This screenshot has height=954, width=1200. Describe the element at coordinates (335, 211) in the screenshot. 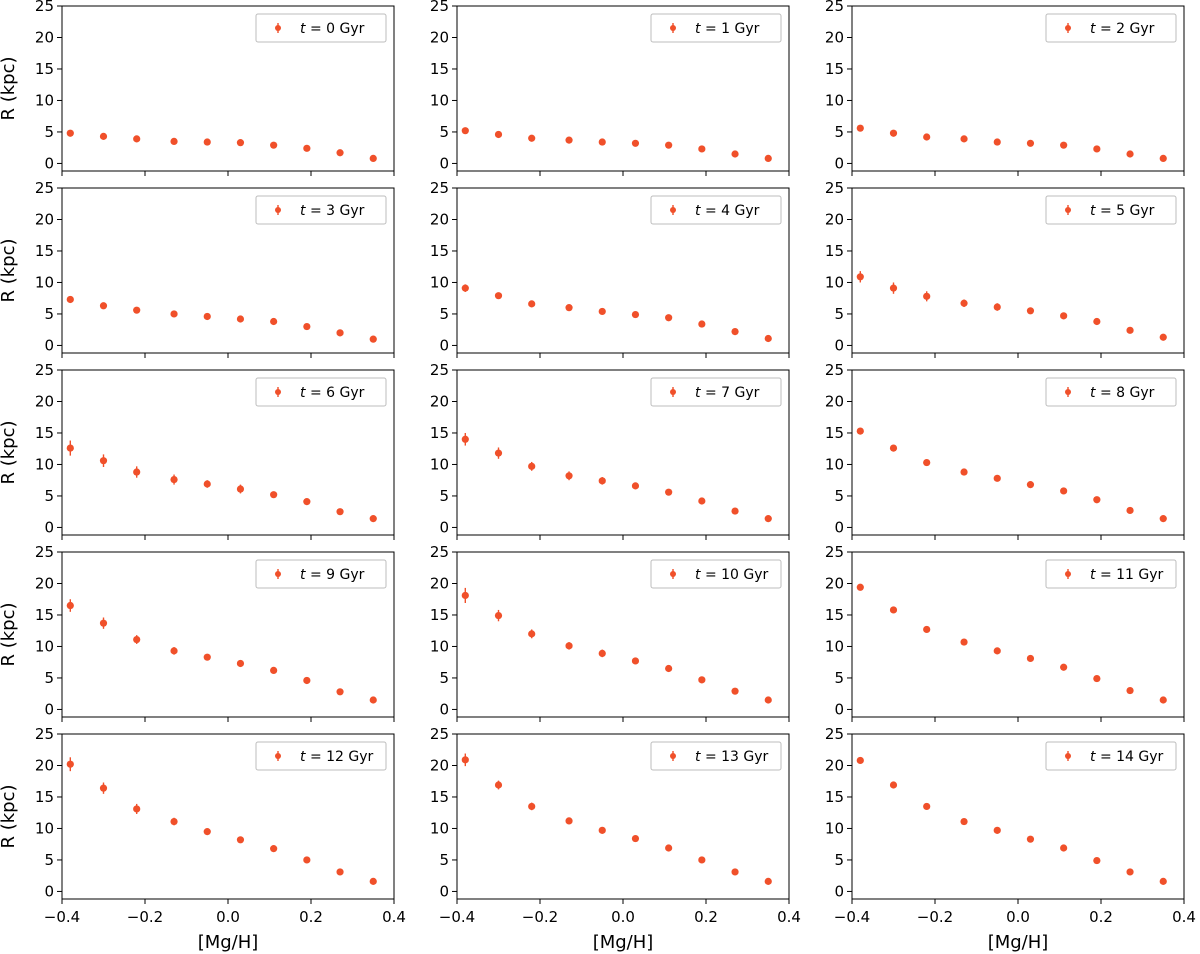

I see `legend-time-value: = 3 Gyr` at that location.